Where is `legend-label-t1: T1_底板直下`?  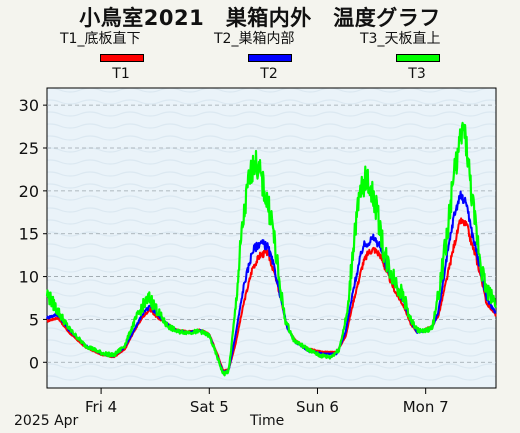
legend-label-t1: T1_底板直下 is located at coordinates (100, 39).